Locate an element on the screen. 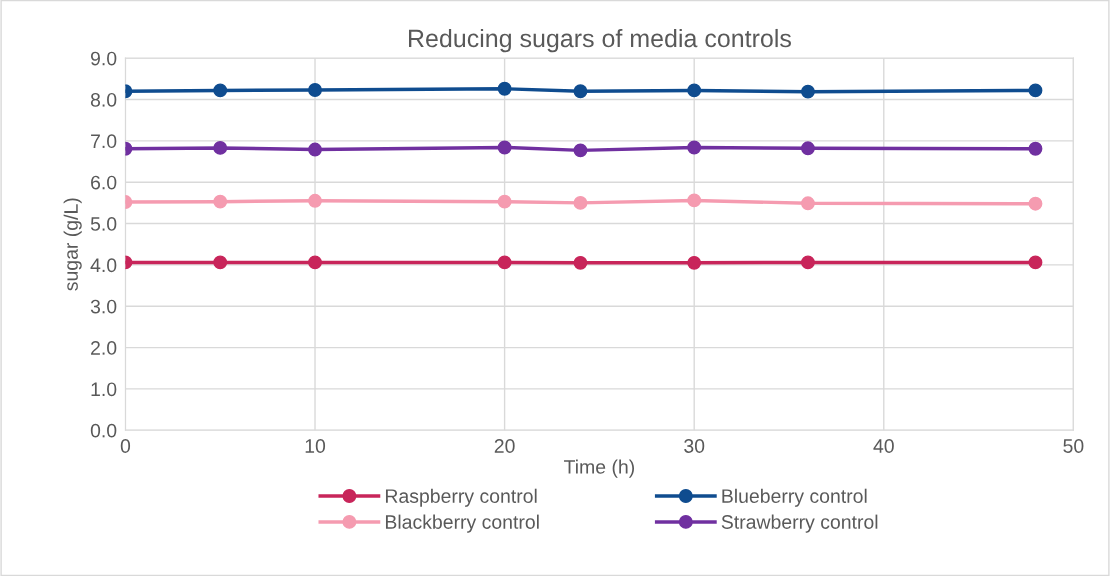 The image size is (1110, 576). y-tick-label: 6.0 is located at coordinates (104, 182).